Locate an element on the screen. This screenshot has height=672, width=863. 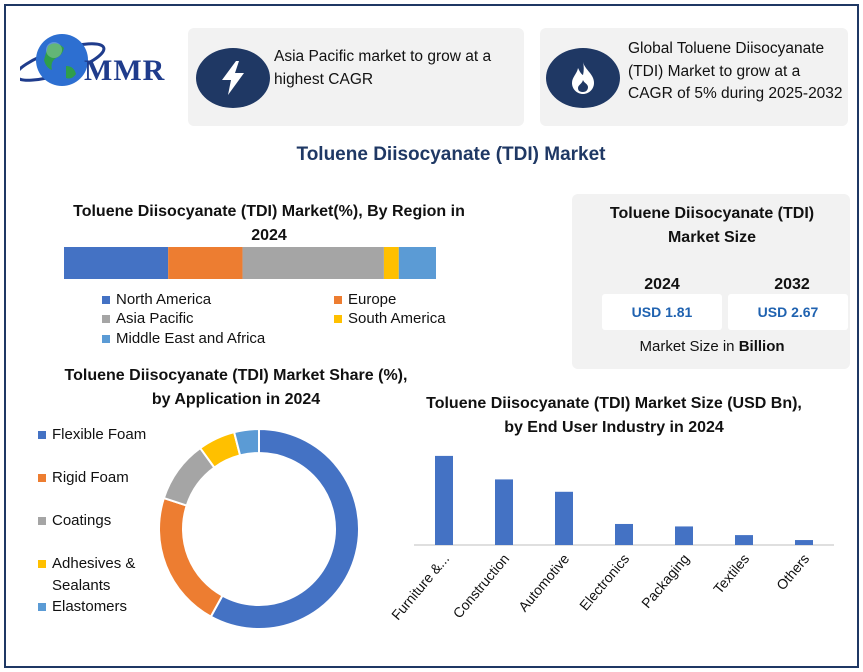
legend-label: South America is located at coordinates (397, 318).